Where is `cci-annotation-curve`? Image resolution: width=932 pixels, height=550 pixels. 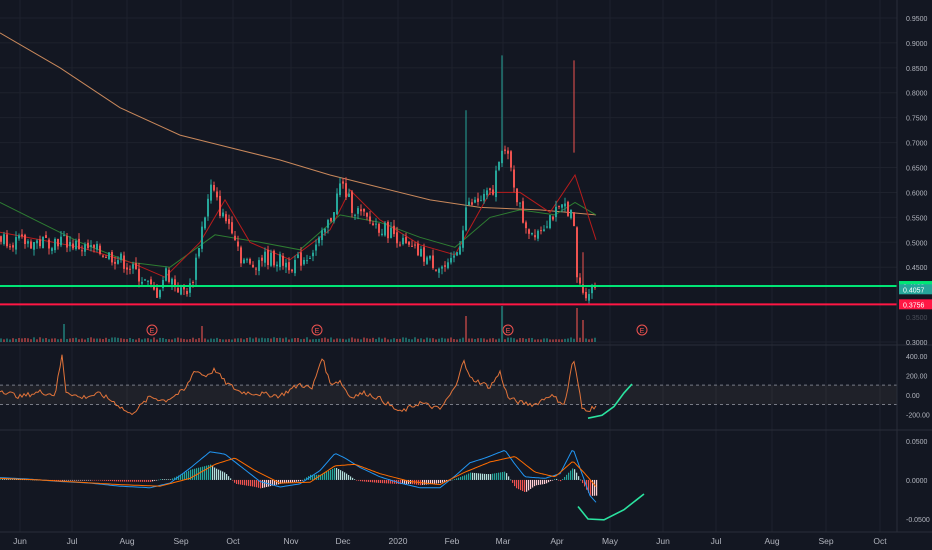
cci-annotation-curve is located at coordinates (610, 401).